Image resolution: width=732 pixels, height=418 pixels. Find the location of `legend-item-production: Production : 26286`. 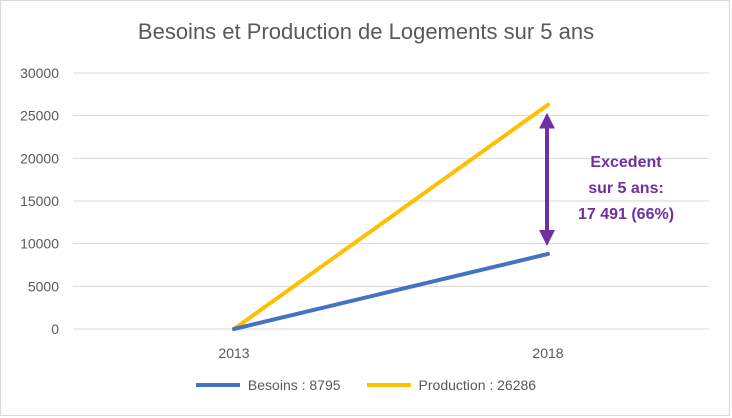

legend-item-production: Production : 26286 is located at coordinates (451, 385).